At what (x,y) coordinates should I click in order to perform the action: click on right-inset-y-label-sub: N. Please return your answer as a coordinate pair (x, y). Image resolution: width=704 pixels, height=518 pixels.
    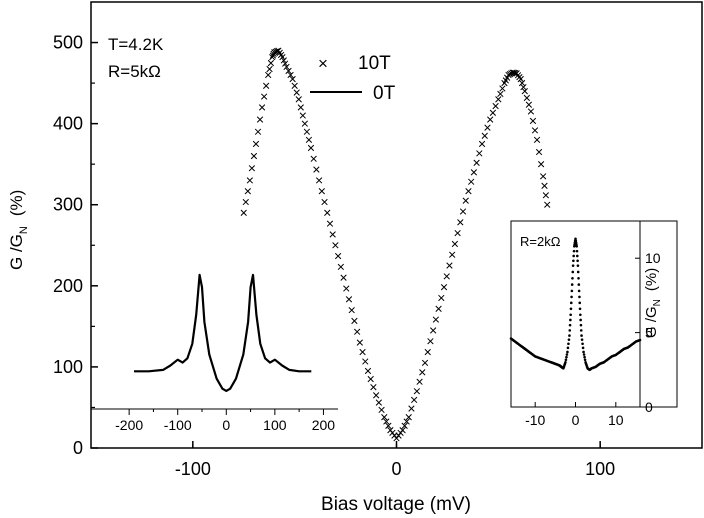
    Looking at the image, I should click on (657, 302).